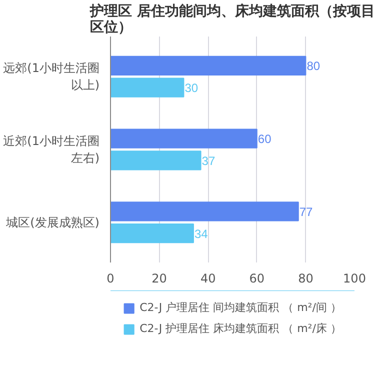 This screenshot has width=379, height=372. Describe the element at coordinates (159, 279) in the screenshot. I see `x-tick-label: 20` at that location.